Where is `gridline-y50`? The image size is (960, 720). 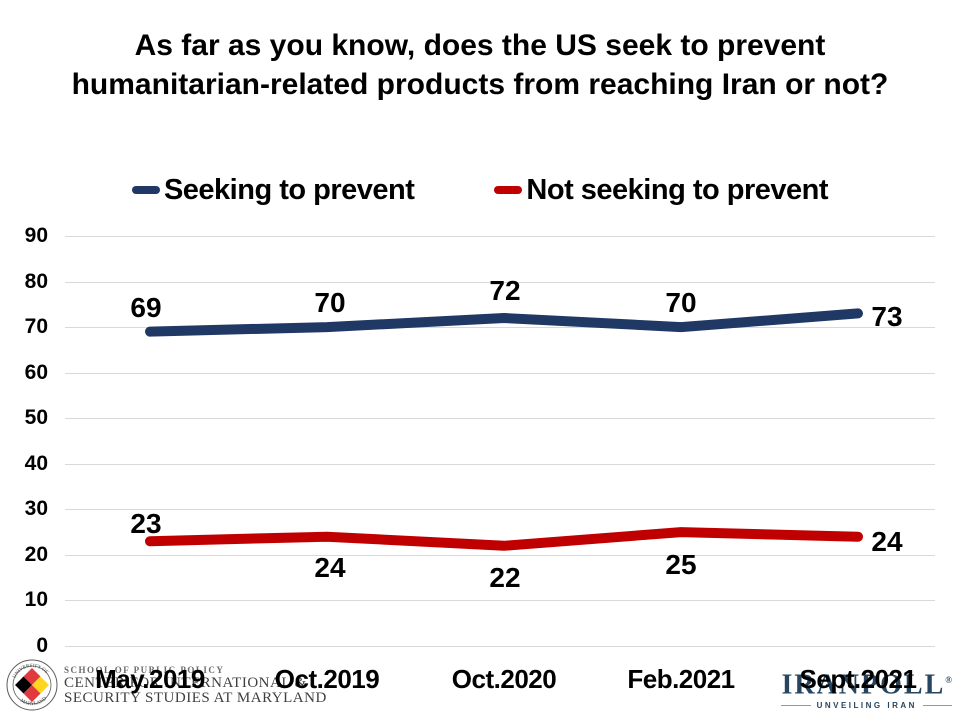
gridline-y50 is located at coordinates (500, 419).